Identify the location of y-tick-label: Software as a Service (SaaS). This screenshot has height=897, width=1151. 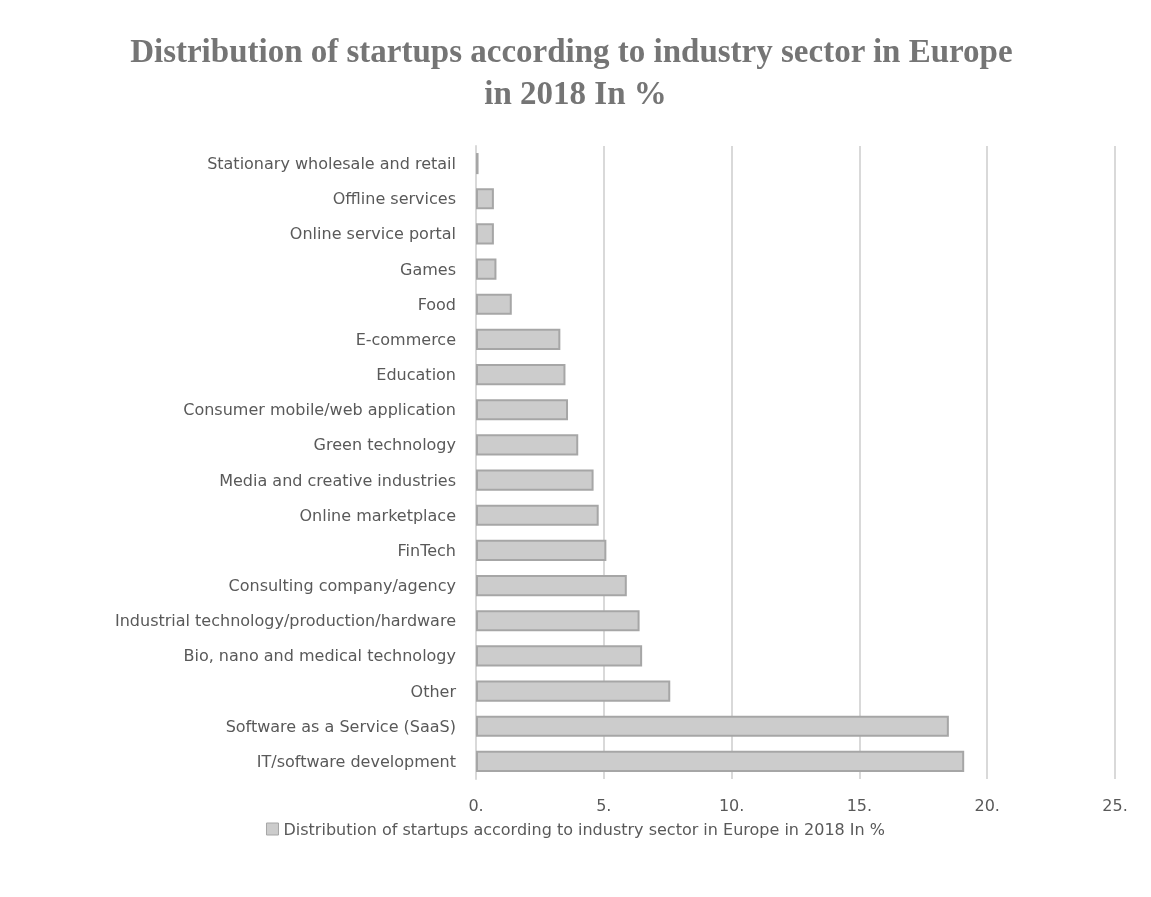
(340, 726).